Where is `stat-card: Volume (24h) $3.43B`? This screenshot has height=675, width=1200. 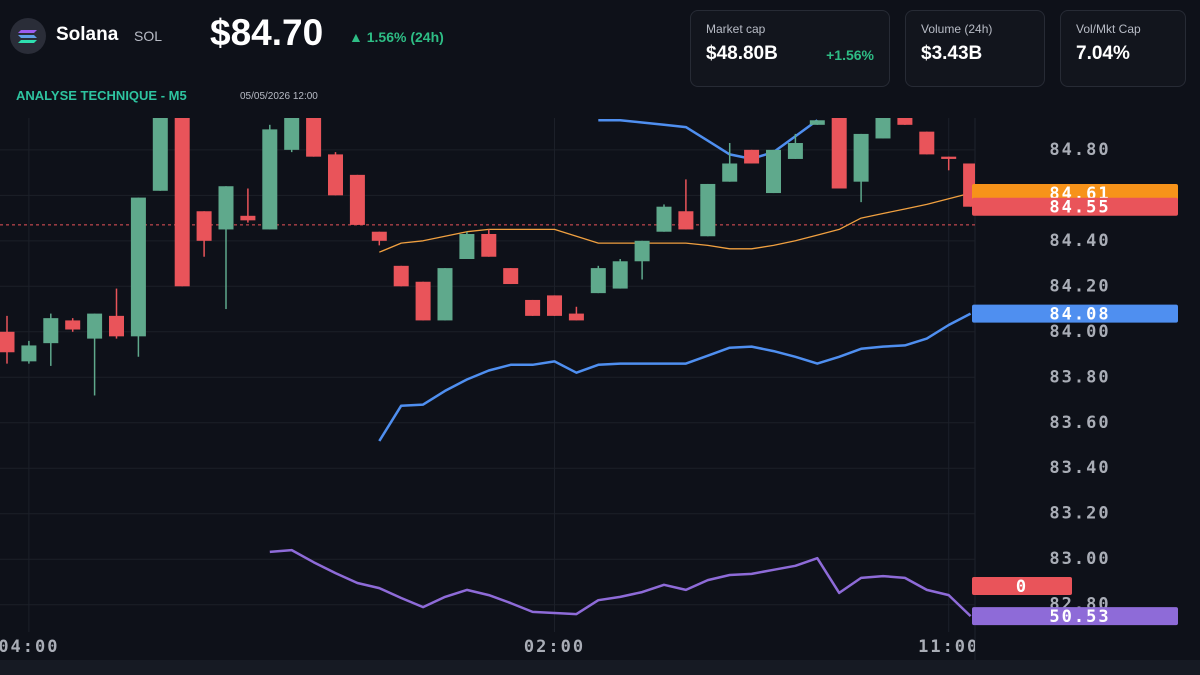
stat-card: Volume (24h) $3.43B is located at coordinates (975, 48).